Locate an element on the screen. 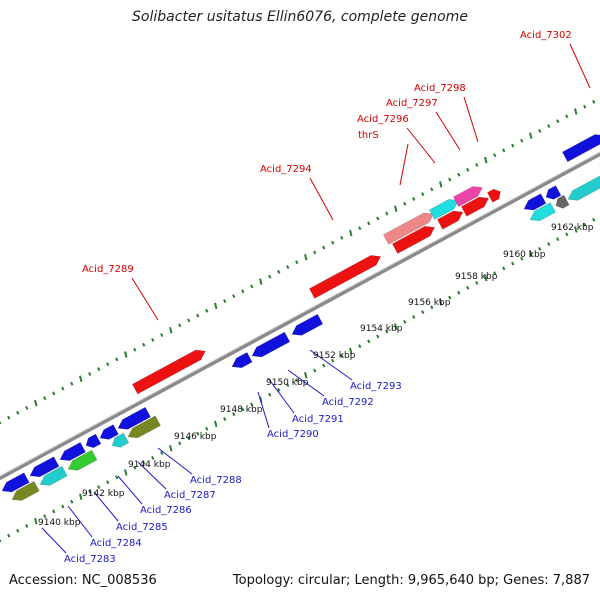  gene-arrow-red-c is located at coordinates (494, 195).